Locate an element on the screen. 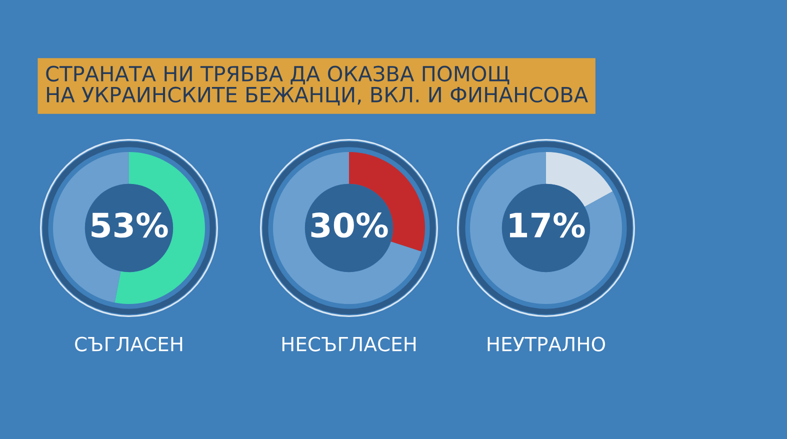  text: СТРАНАТА НИ ТРЯБВА ДА ОКАЗВА ПОМОЩ НА УКРАИНСКИТЕ БЕЖАНЦИ, ВКЛ. И ФИНАНСОВА is located at coordinates (317, 86).